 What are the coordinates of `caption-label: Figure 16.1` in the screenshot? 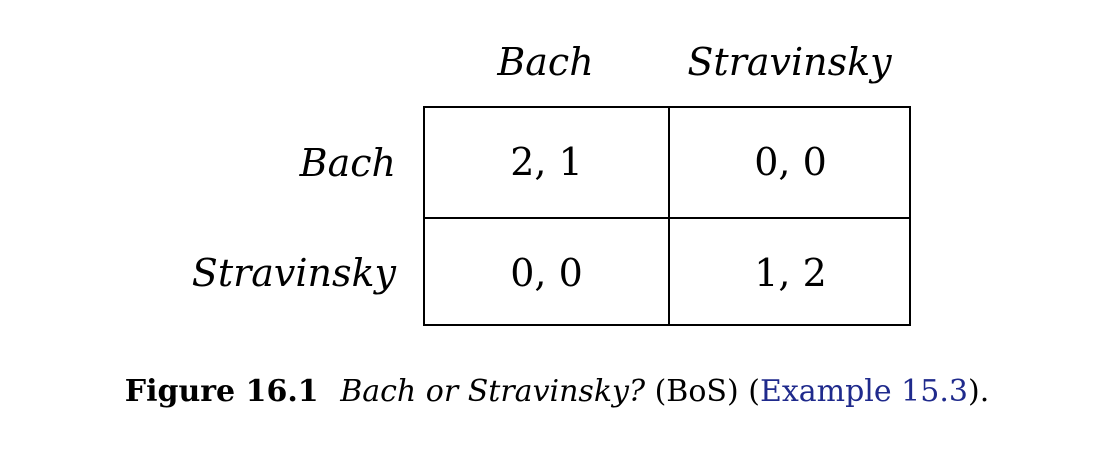 It's located at (221, 391).